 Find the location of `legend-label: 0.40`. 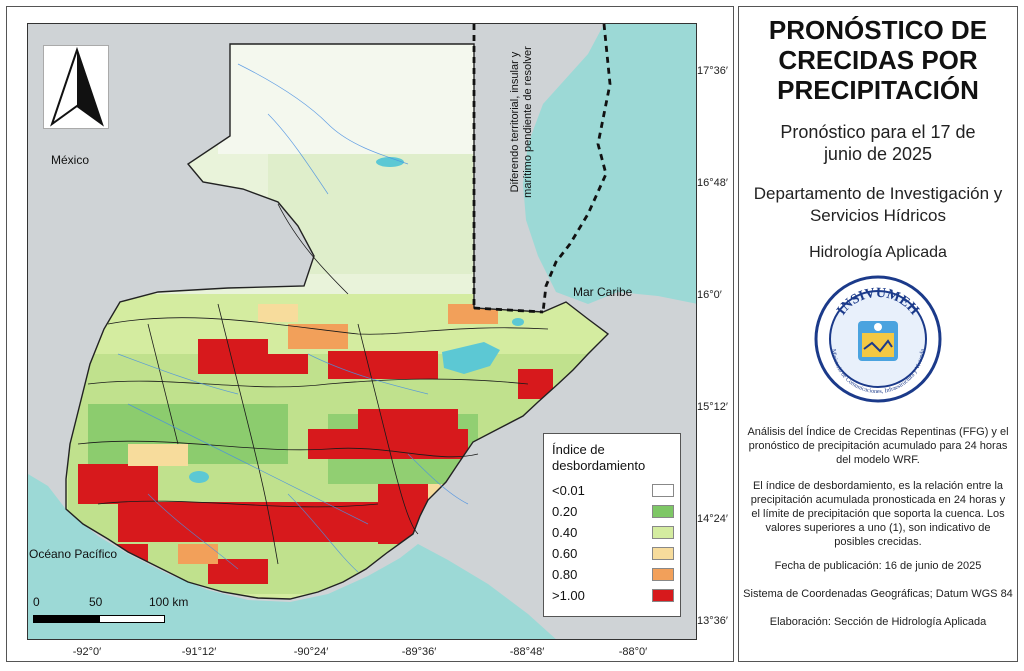

legend-label: 0.40 is located at coordinates (565, 532).